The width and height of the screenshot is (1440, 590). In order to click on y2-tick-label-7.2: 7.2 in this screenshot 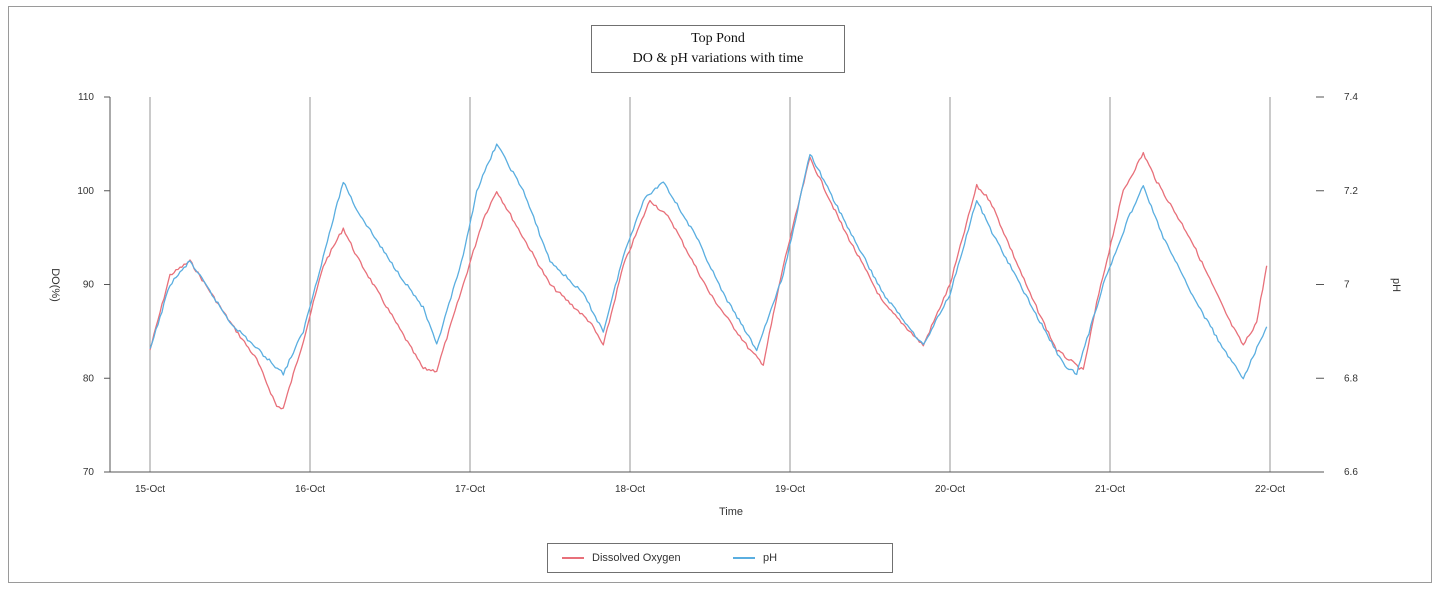, I will do `click(1351, 191)`.